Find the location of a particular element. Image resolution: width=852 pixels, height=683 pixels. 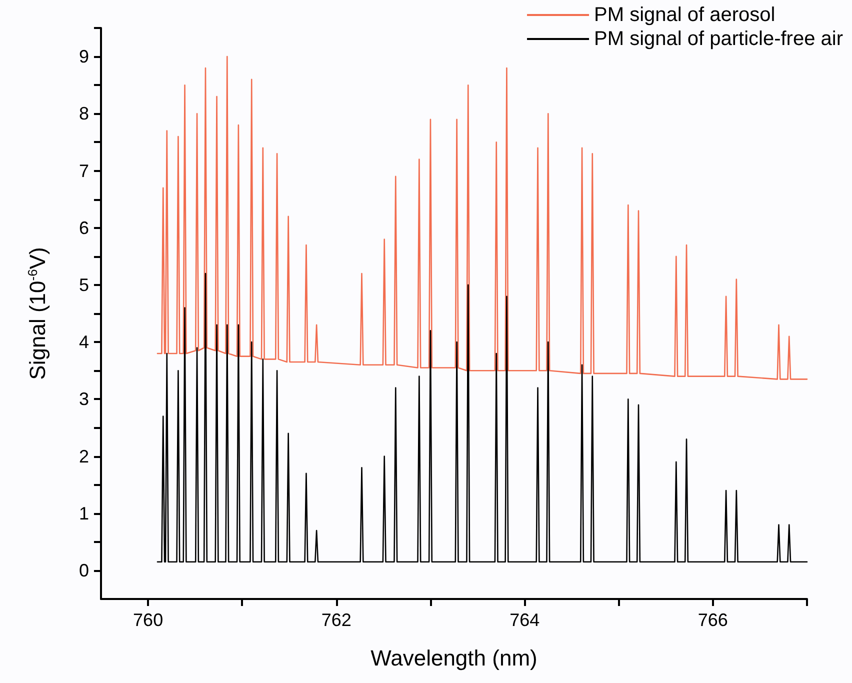

y-tick-label: 6 is located at coordinates (83, 228).